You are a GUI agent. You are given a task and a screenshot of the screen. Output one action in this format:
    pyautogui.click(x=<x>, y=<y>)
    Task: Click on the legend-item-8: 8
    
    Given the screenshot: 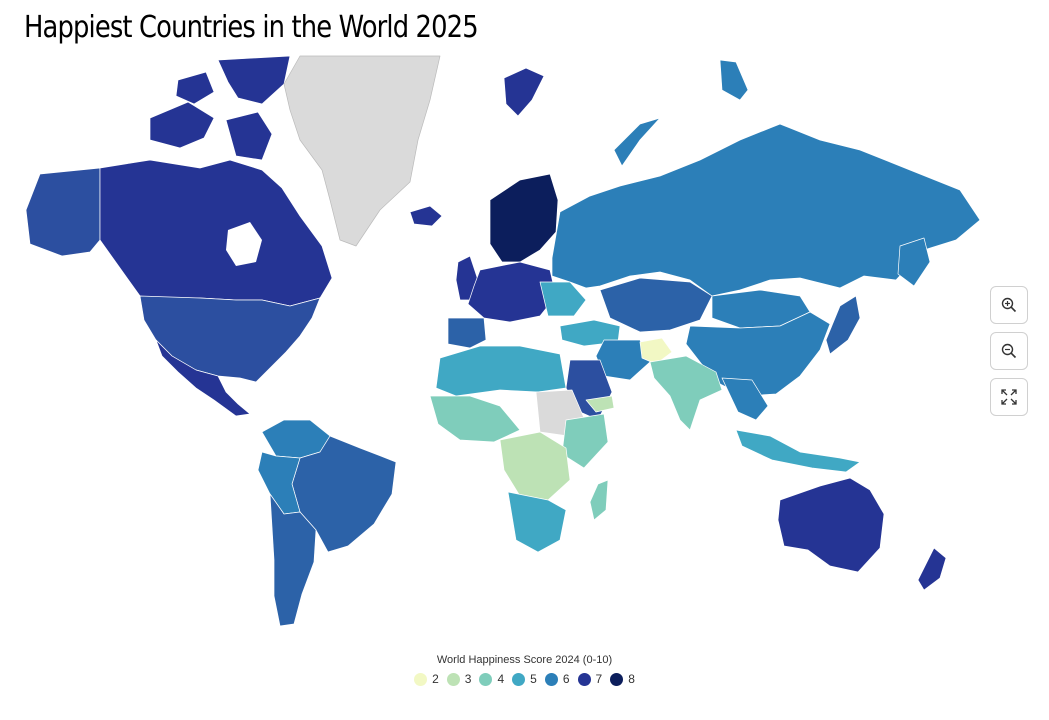 What is the action you would take?
    pyautogui.click(x=622, y=679)
    